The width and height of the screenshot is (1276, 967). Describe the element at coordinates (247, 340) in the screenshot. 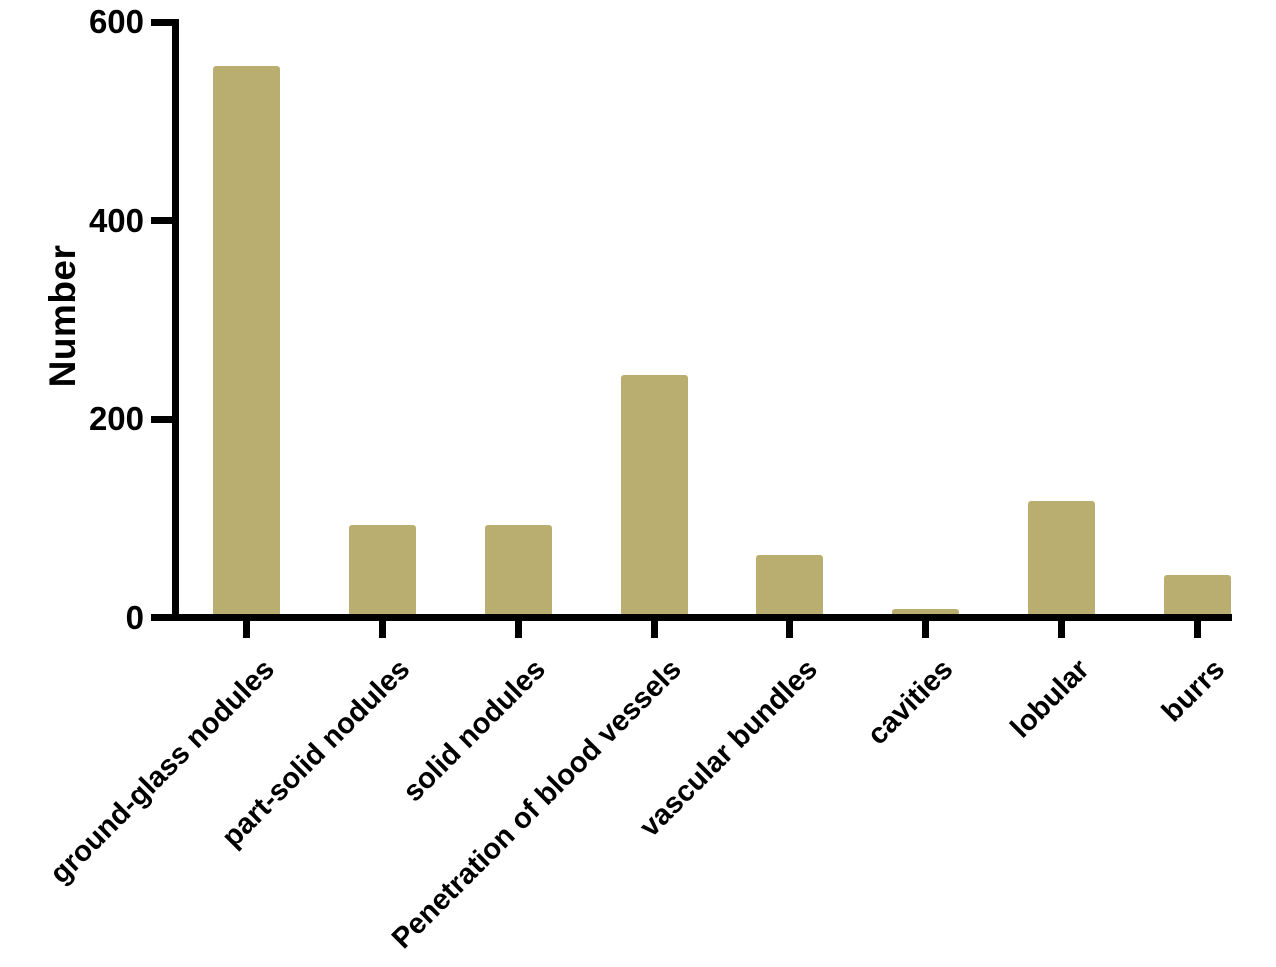

I see `bar-ground-glass-nodules` at that location.